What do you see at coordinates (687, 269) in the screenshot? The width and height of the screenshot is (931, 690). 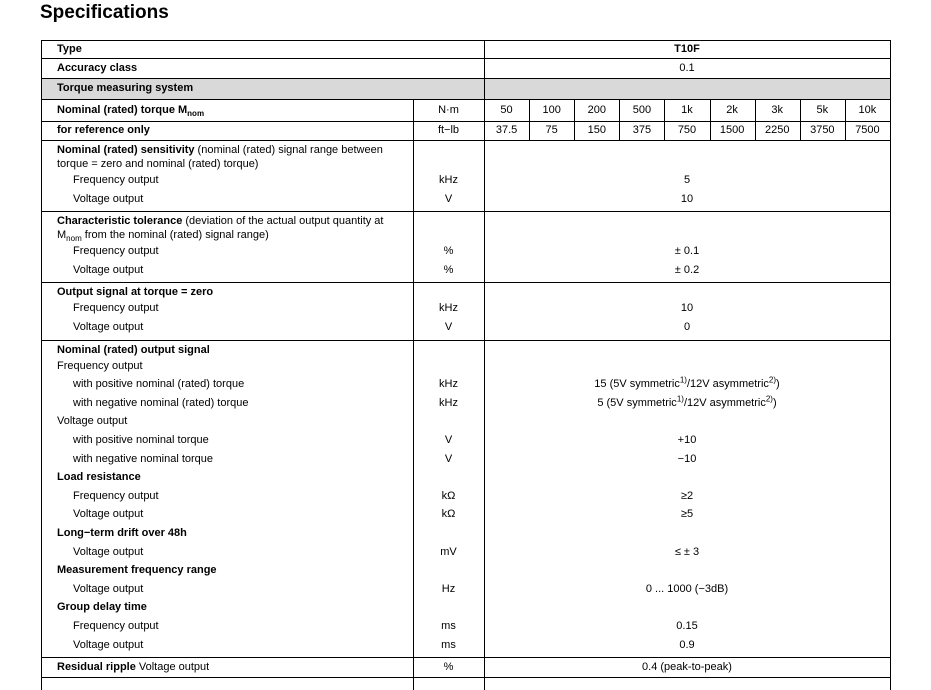 I see `value: ± 0.2` at bounding box center [687, 269].